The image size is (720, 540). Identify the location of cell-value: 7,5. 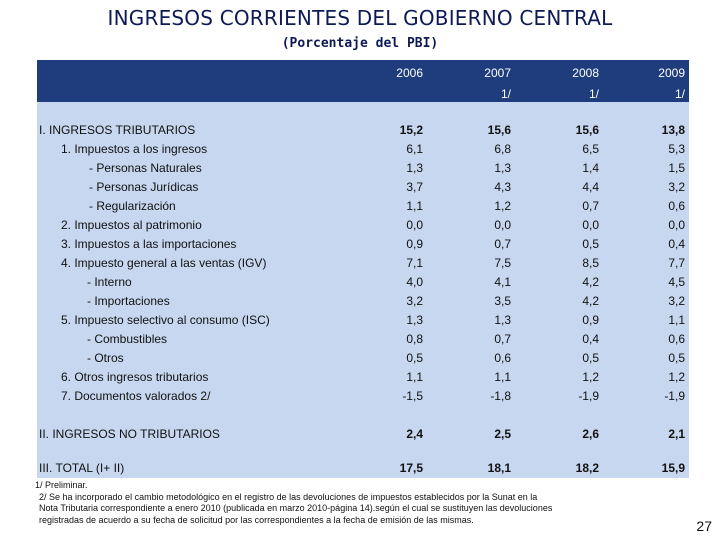
(502, 263).